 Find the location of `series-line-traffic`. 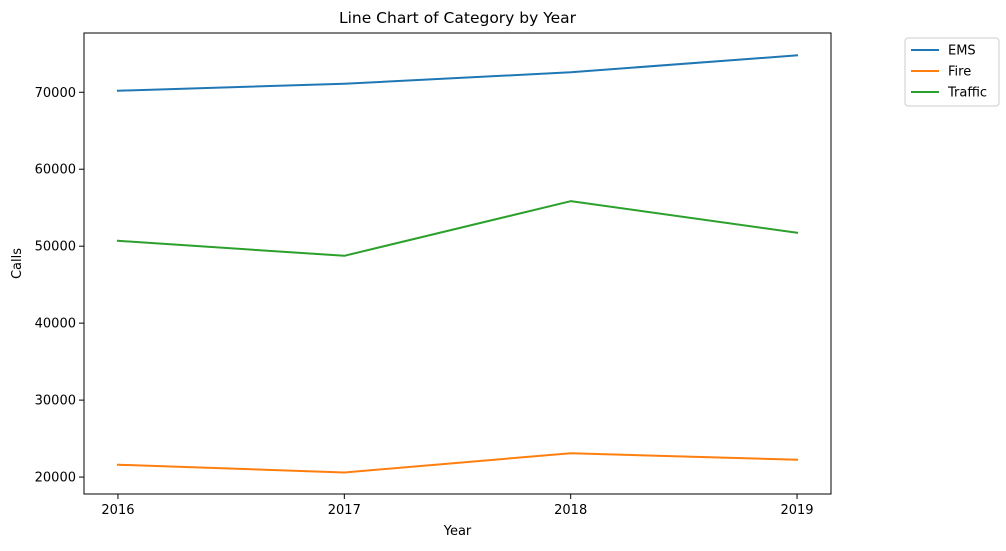

series-line-traffic is located at coordinates (457, 228).